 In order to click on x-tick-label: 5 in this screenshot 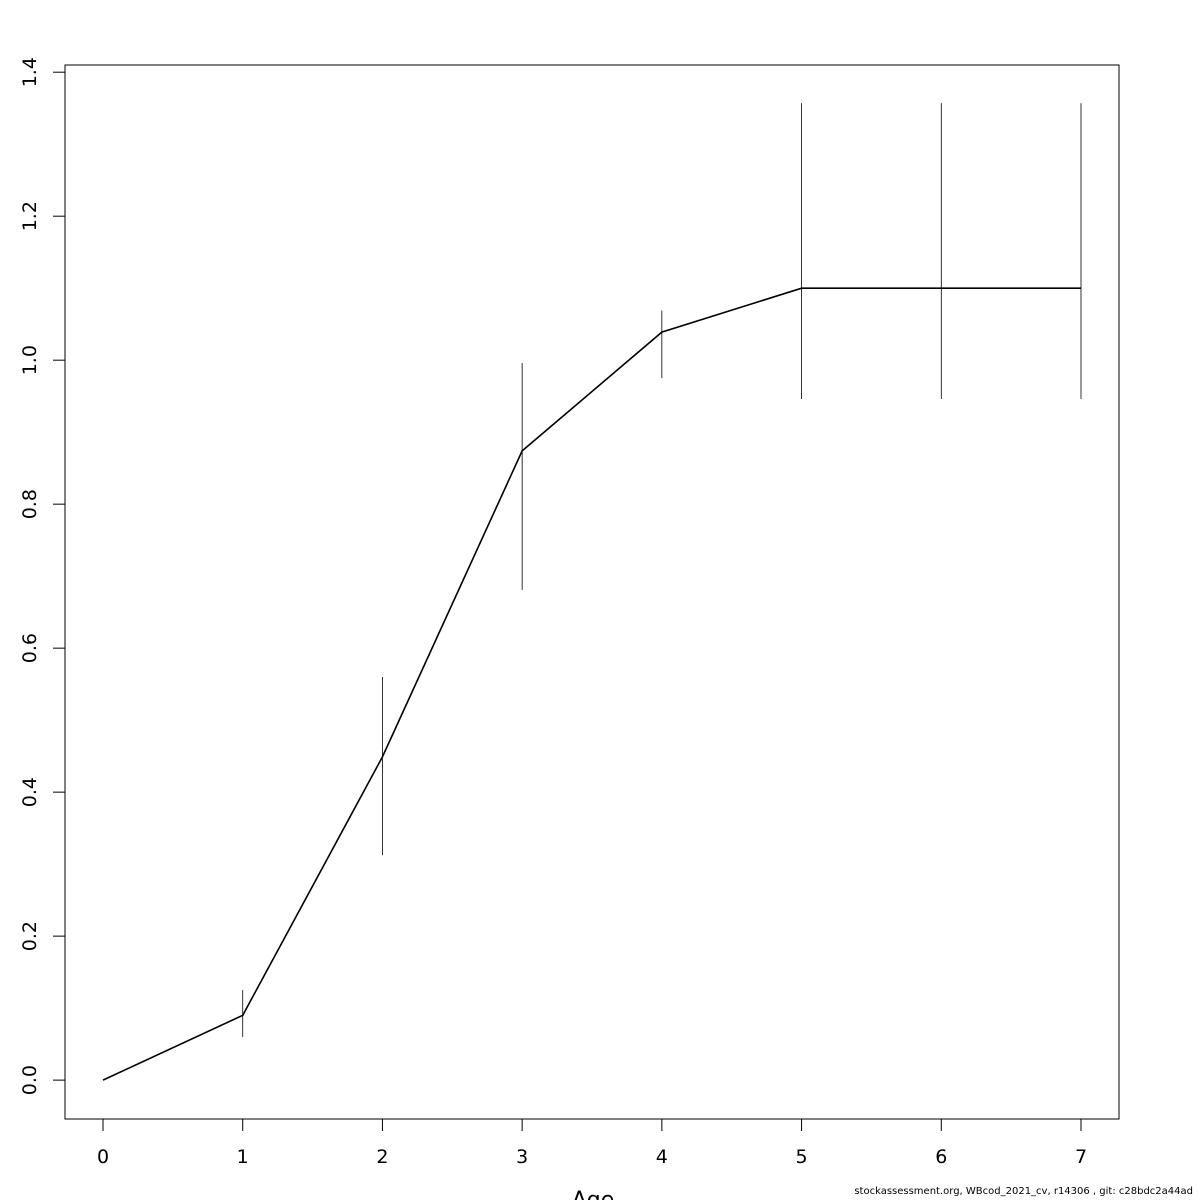, I will do `click(802, 1157)`.